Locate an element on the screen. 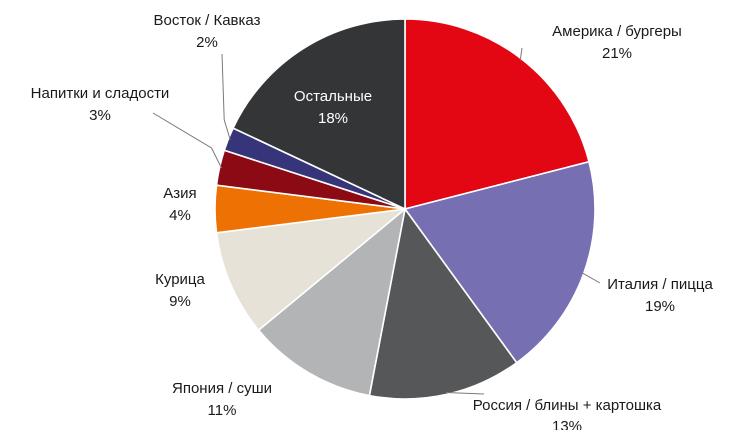 Image resolution: width=734 pixels, height=430 pixels. label-chicken-name: Курица is located at coordinates (180, 279).